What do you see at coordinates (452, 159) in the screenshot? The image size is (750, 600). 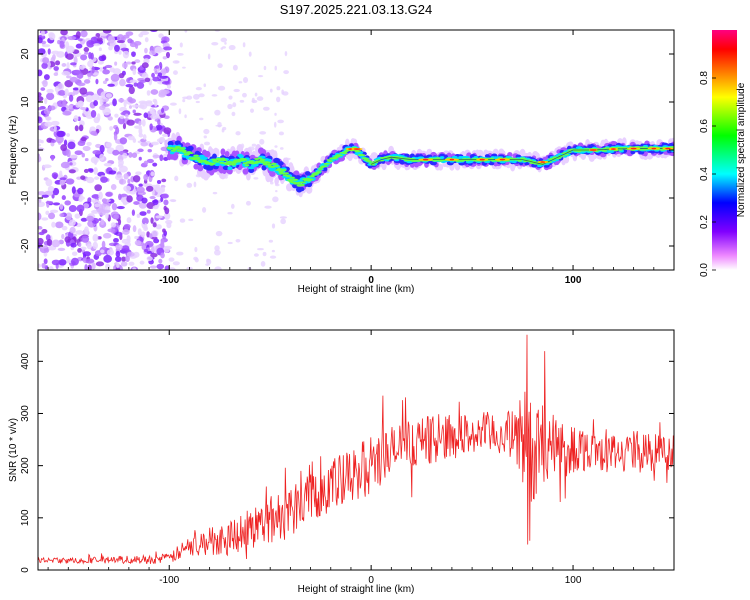 I see `ridge-hotspot` at bounding box center [452, 159].